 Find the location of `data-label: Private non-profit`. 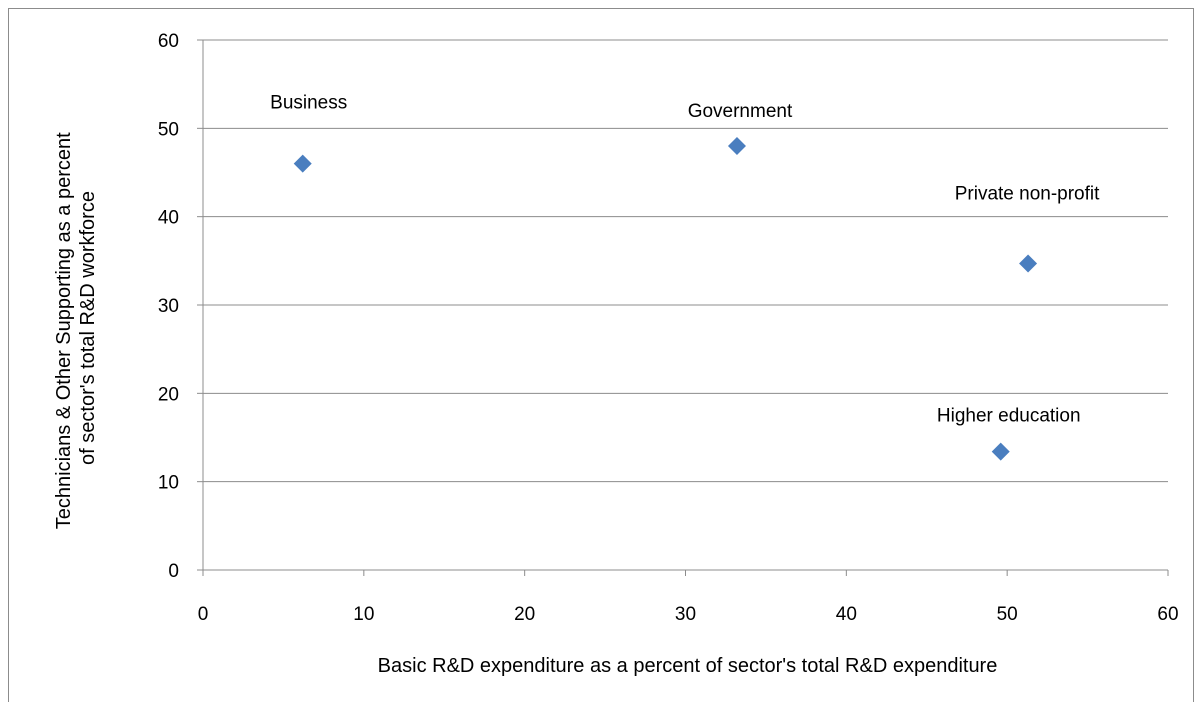

data-label: Private non-profit is located at coordinates (1027, 193).